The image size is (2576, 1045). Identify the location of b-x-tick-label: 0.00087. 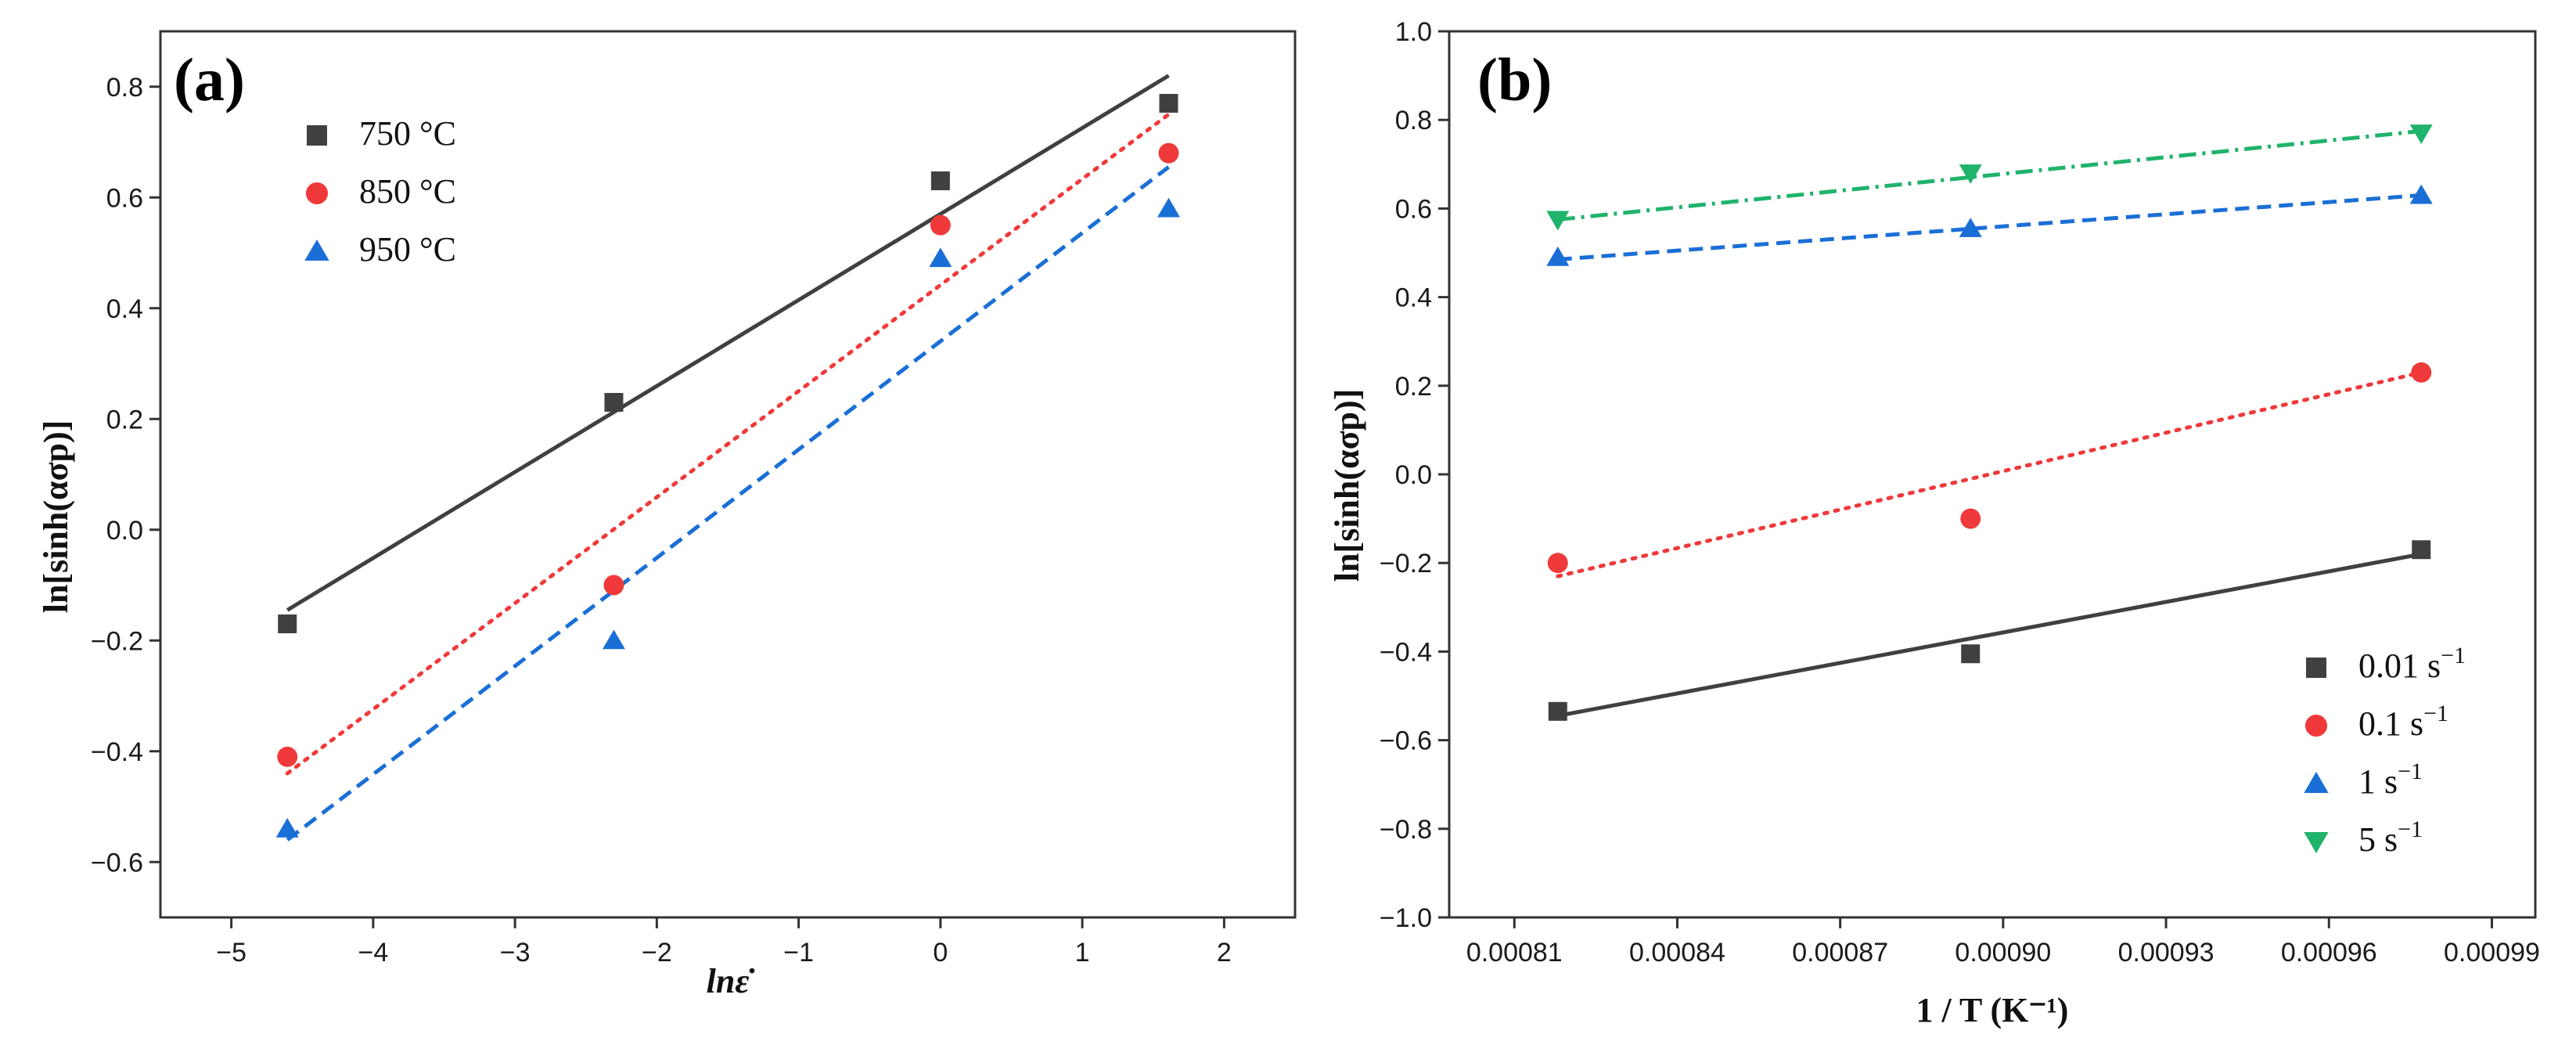
(1840, 953).